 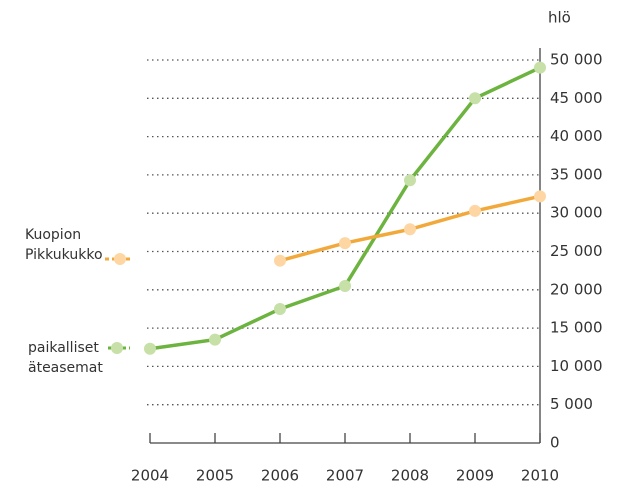 I want to click on y-tick-label: 50 000, so click(x=576, y=60).